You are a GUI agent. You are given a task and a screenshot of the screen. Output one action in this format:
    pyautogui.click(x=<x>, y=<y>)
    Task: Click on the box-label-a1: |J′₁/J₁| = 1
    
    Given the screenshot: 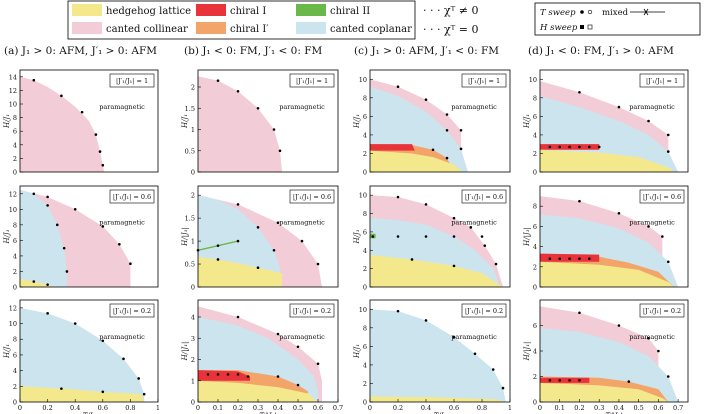 What is the action you would take?
    pyautogui.click(x=132, y=81)
    